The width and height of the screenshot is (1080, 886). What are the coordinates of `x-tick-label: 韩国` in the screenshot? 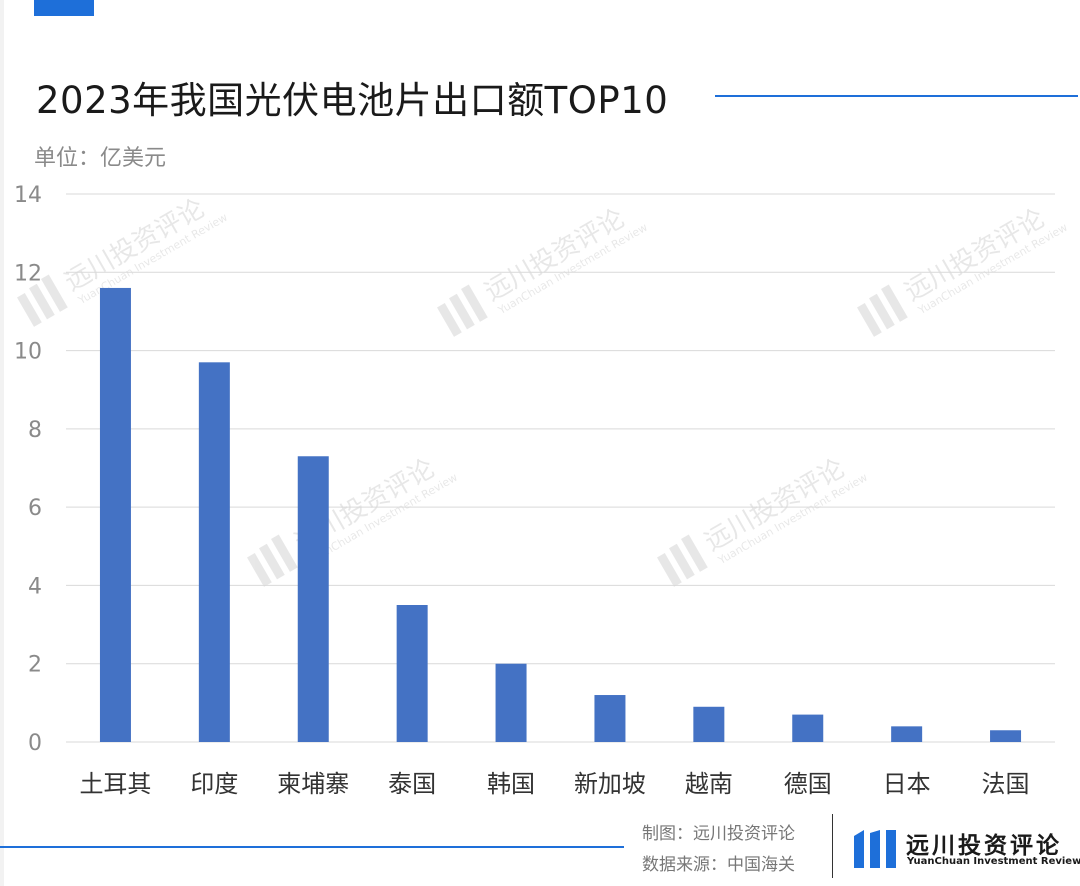 It's located at (511, 784).